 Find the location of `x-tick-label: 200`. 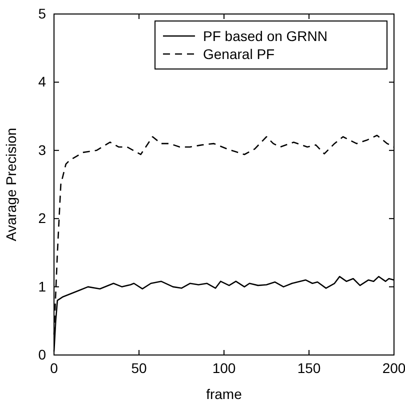

x-tick-label: 200 is located at coordinates (393, 368).